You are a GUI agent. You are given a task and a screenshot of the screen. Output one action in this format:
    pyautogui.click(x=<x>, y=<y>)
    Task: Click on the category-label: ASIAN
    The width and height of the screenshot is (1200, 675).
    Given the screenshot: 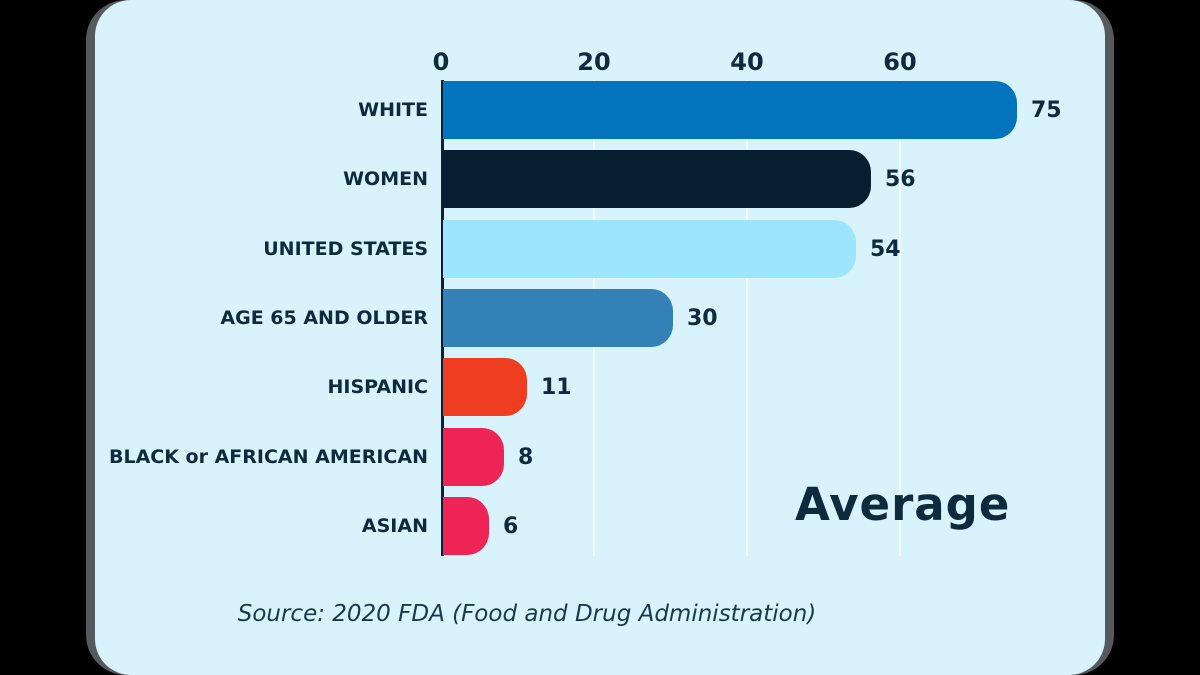 What is the action you would take?
    pyautogui.click(x=394, y=525)
    